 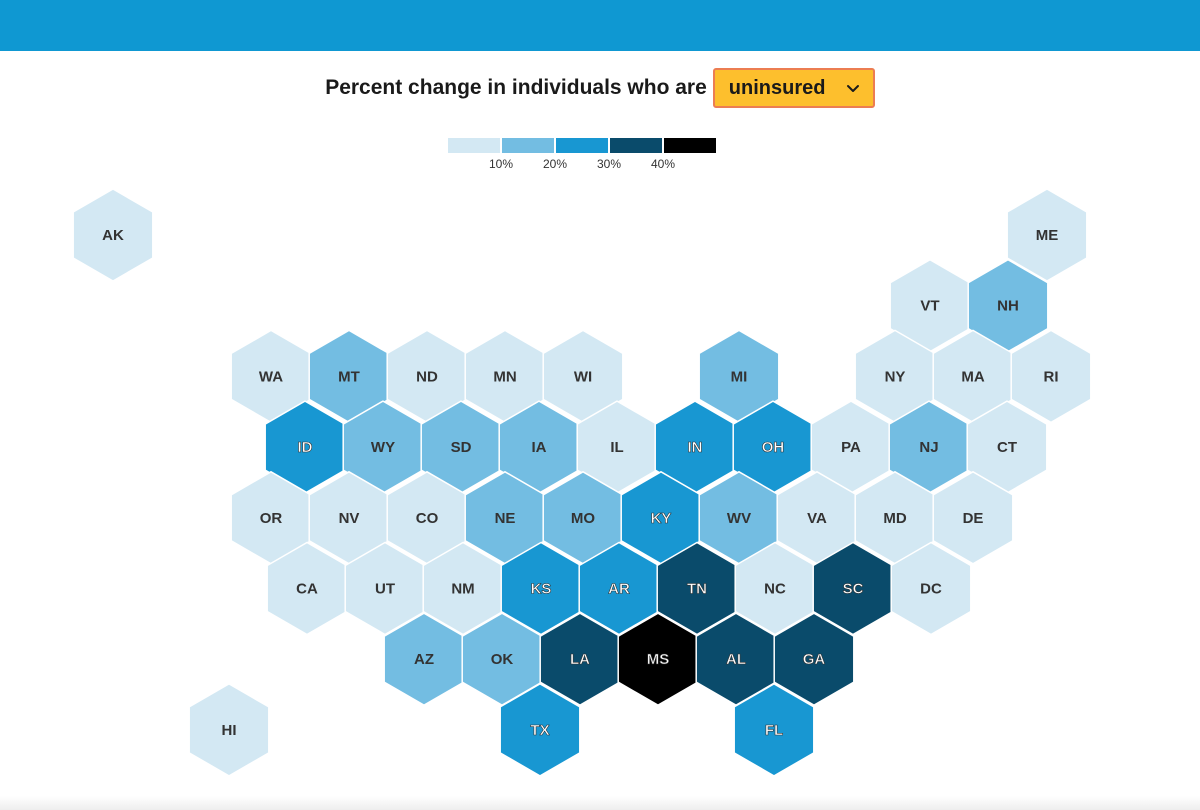 I want to click on state-label: PA, so click(x=851, y=447).